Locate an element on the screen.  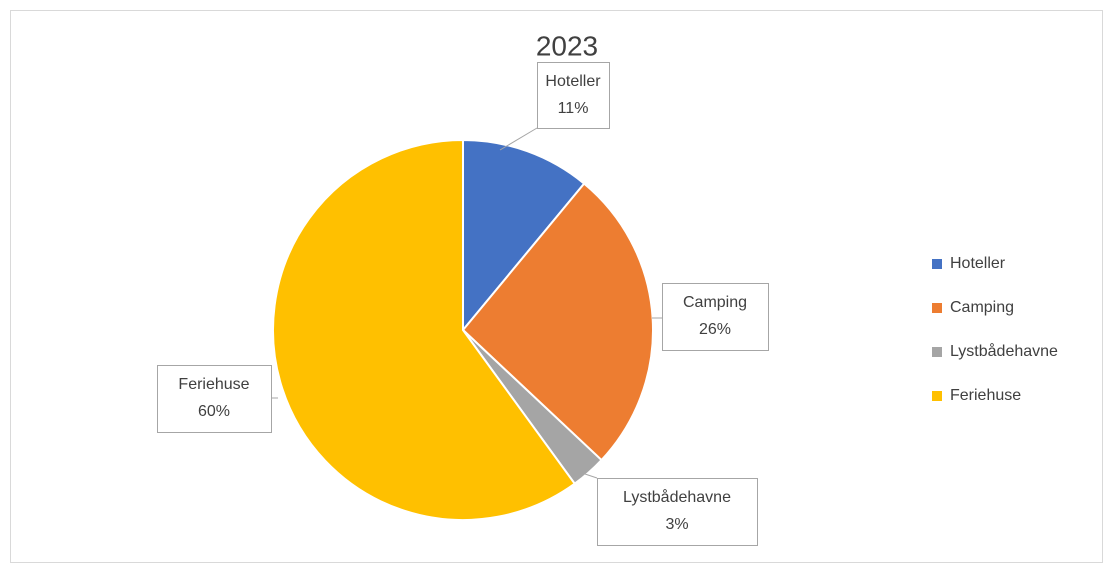
data-label-name: Feriehuse is located at coordinates (213, 384).